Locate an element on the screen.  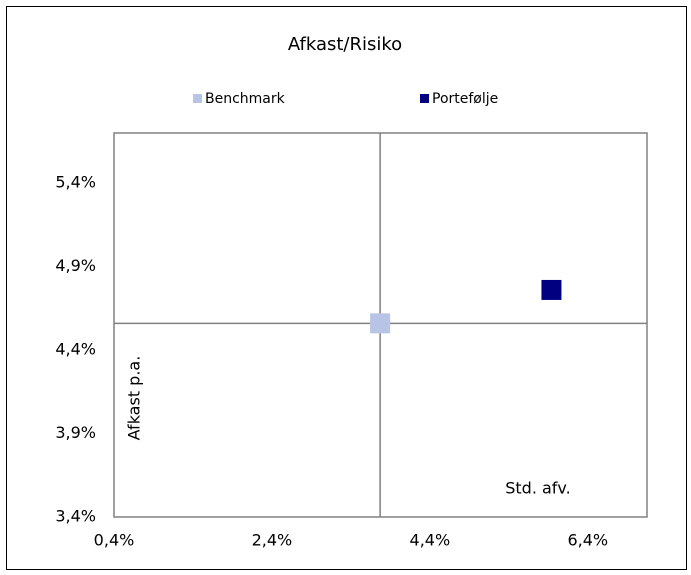
x-axis-label: Std. afv. is located at coordinates (538, 488).